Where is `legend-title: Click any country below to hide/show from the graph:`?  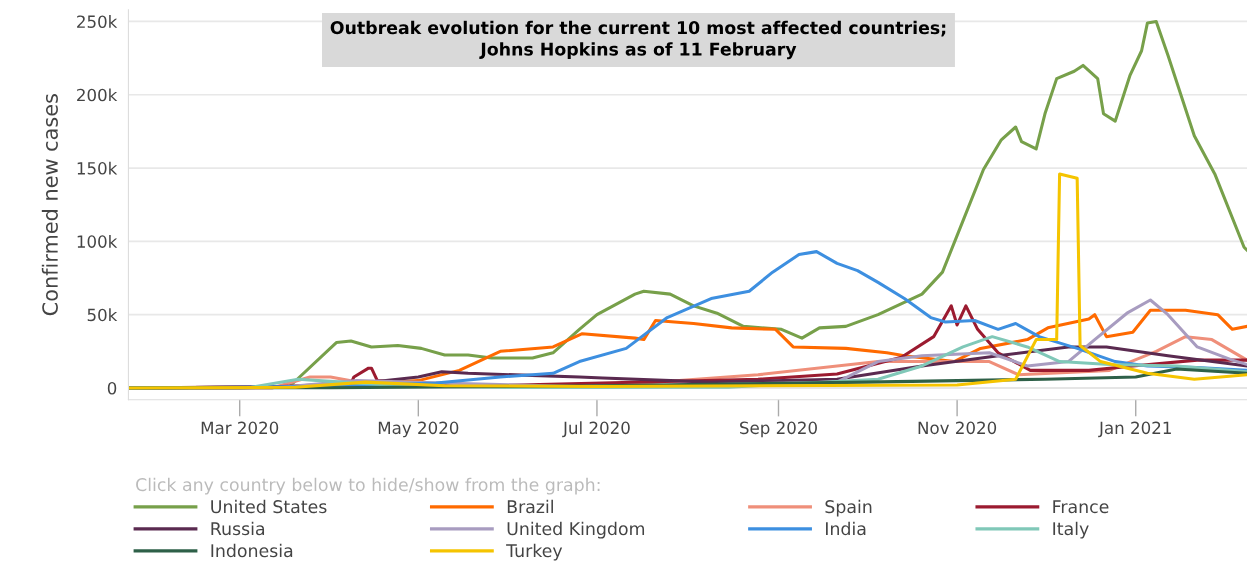 legend-title: Click any country below to hide/show from the graph: is located at coordinates (368, 486).